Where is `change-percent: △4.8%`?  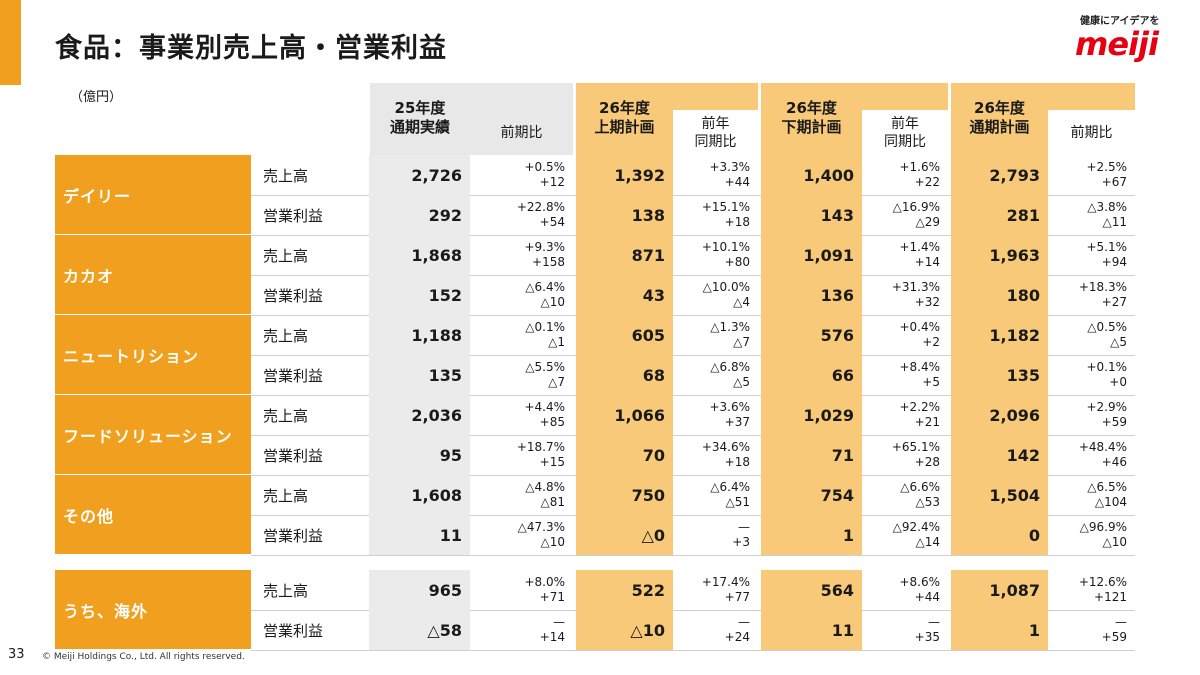
change-percent: △4.8% is located at coordinates (545, 487).